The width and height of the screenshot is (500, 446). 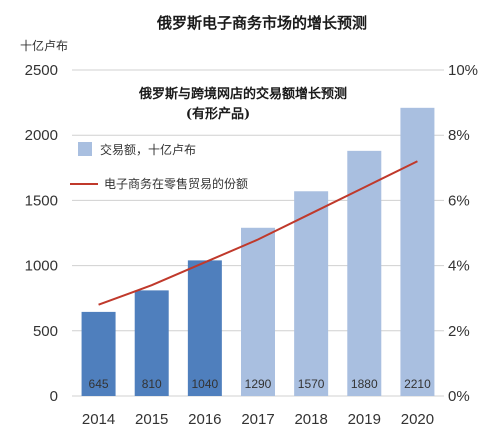 I want to click on y2-tick-label: 4%, so click(x=459, y=266).